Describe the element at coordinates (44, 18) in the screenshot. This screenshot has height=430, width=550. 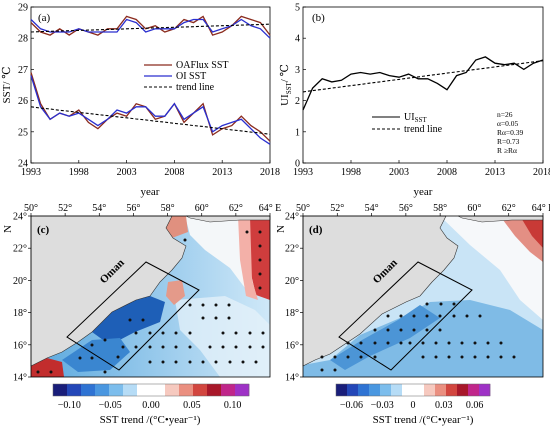
I see `panel-a-label: (a)` at that location.